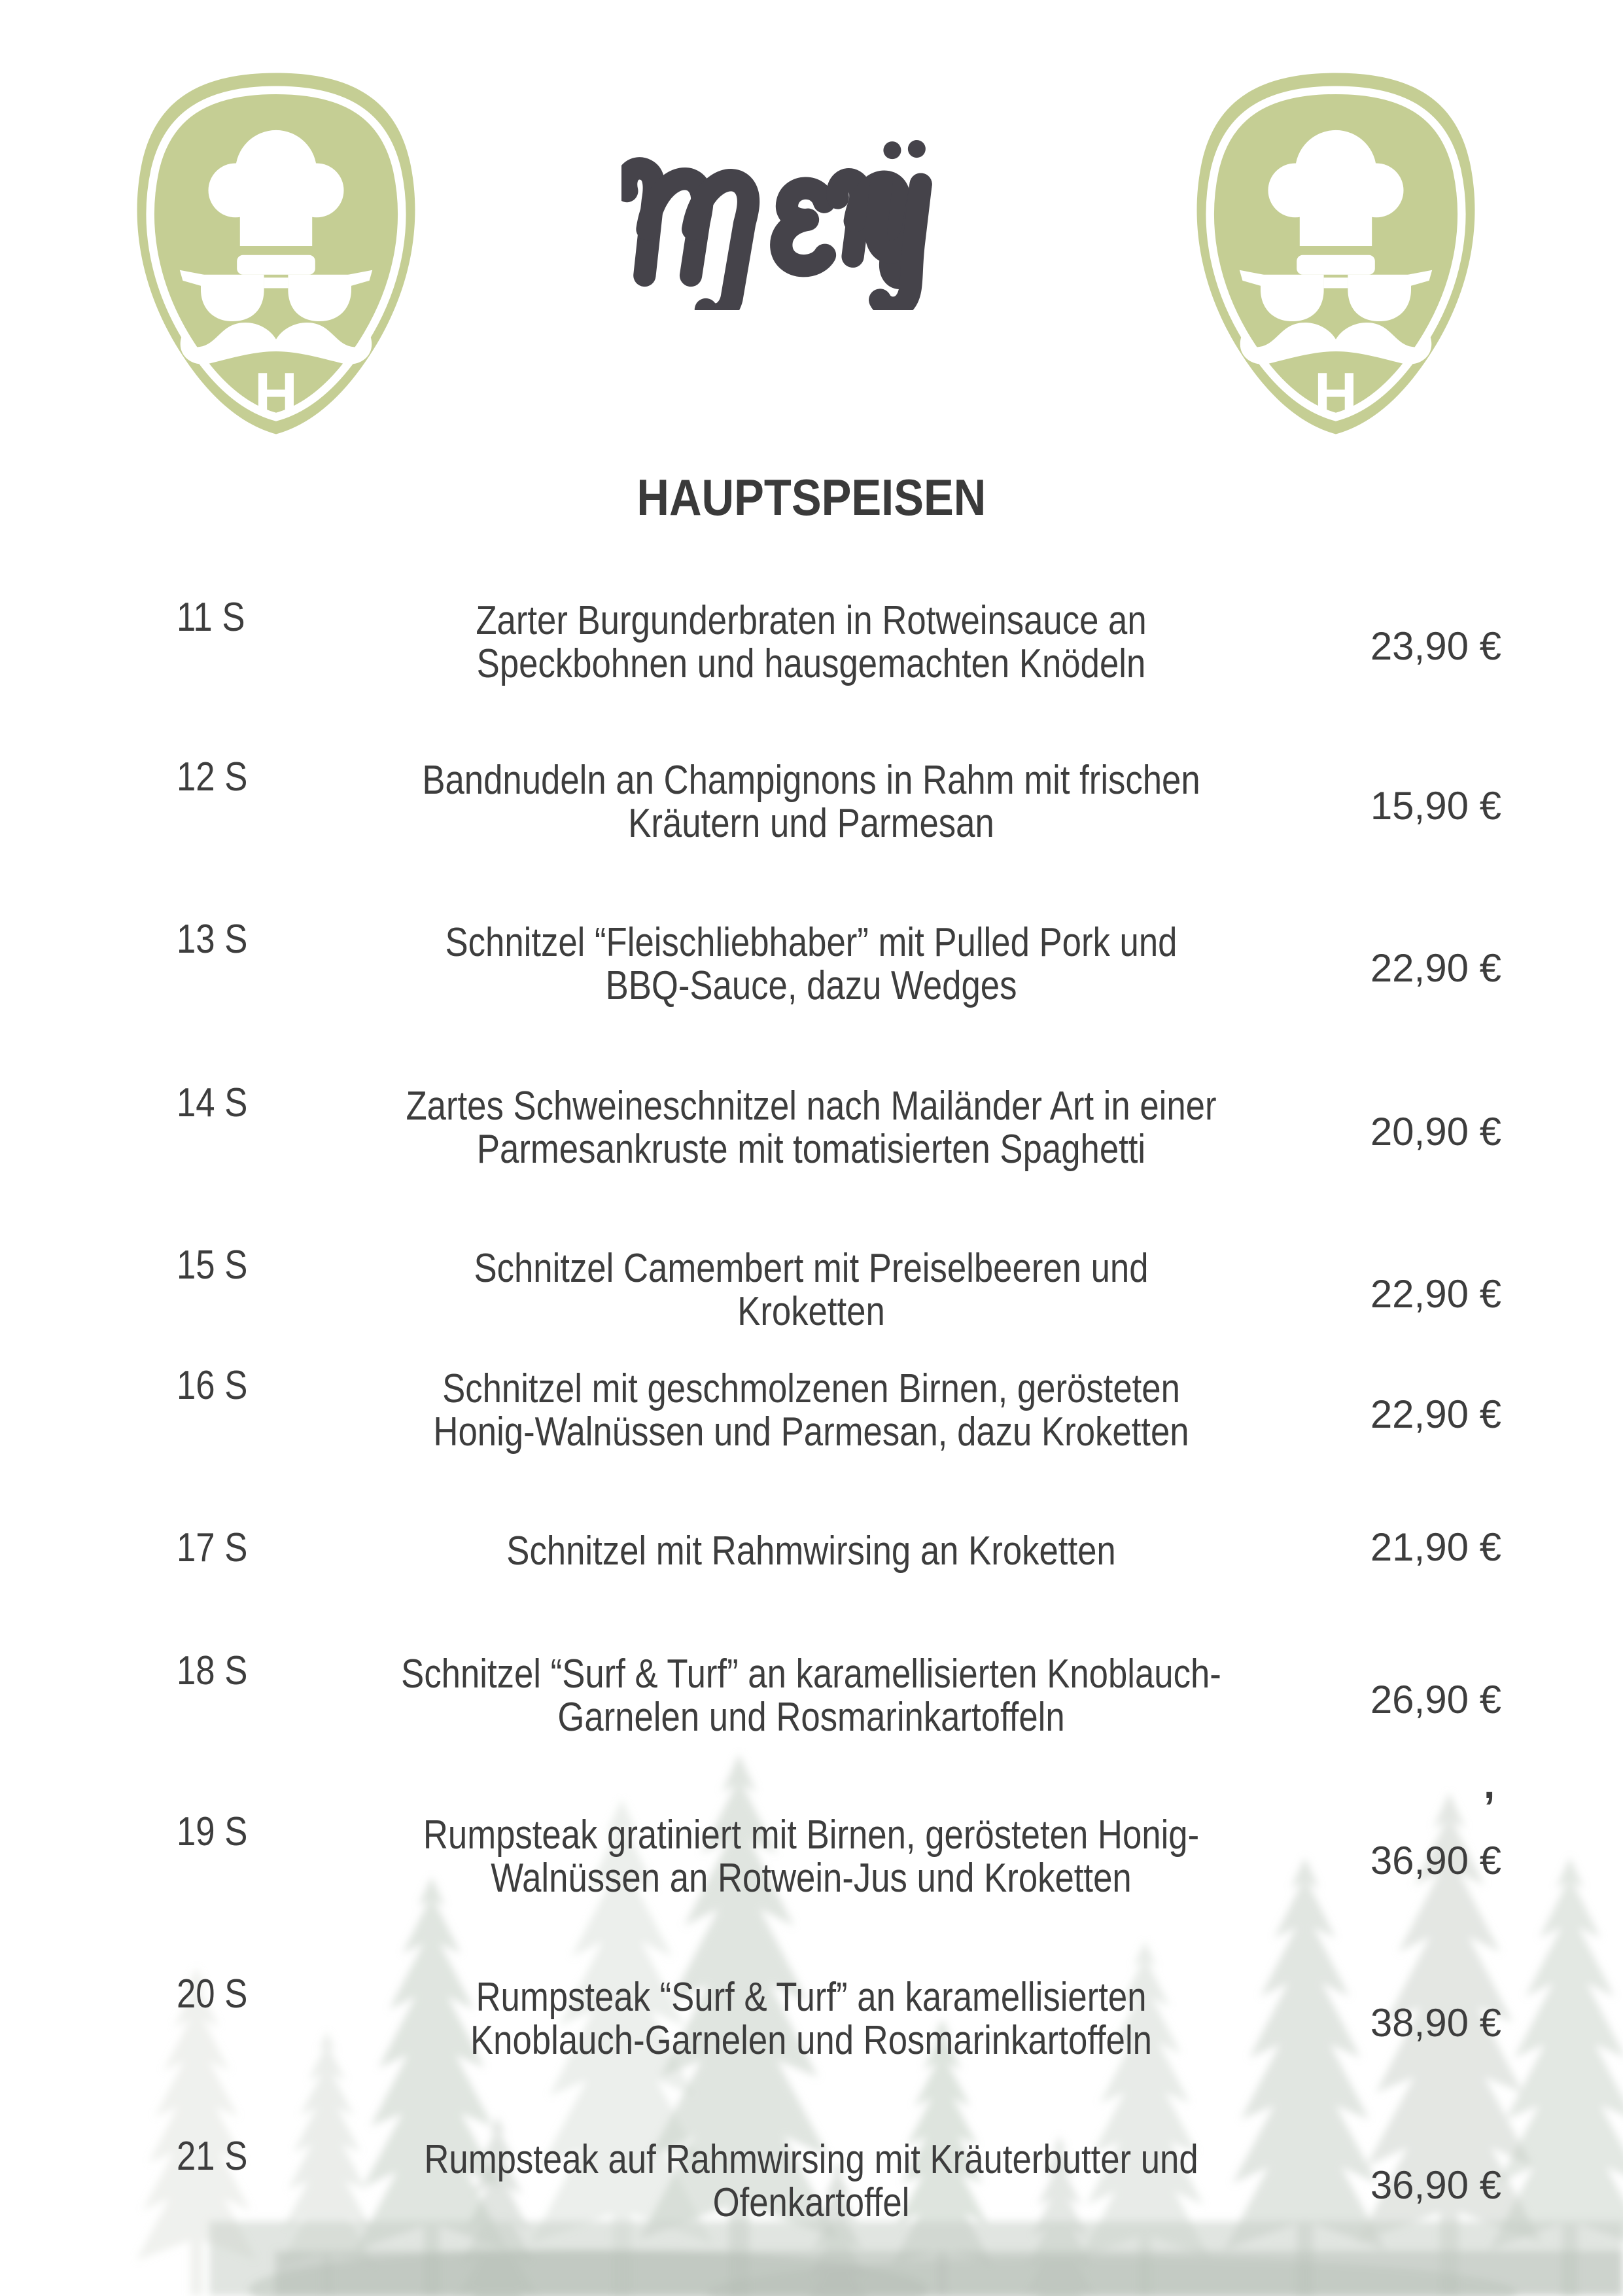  What do you see at coordinates (1436, 2023) in the screenshot?
I see `item-price: 38,90 €` at bounding box center [1436, 2023].